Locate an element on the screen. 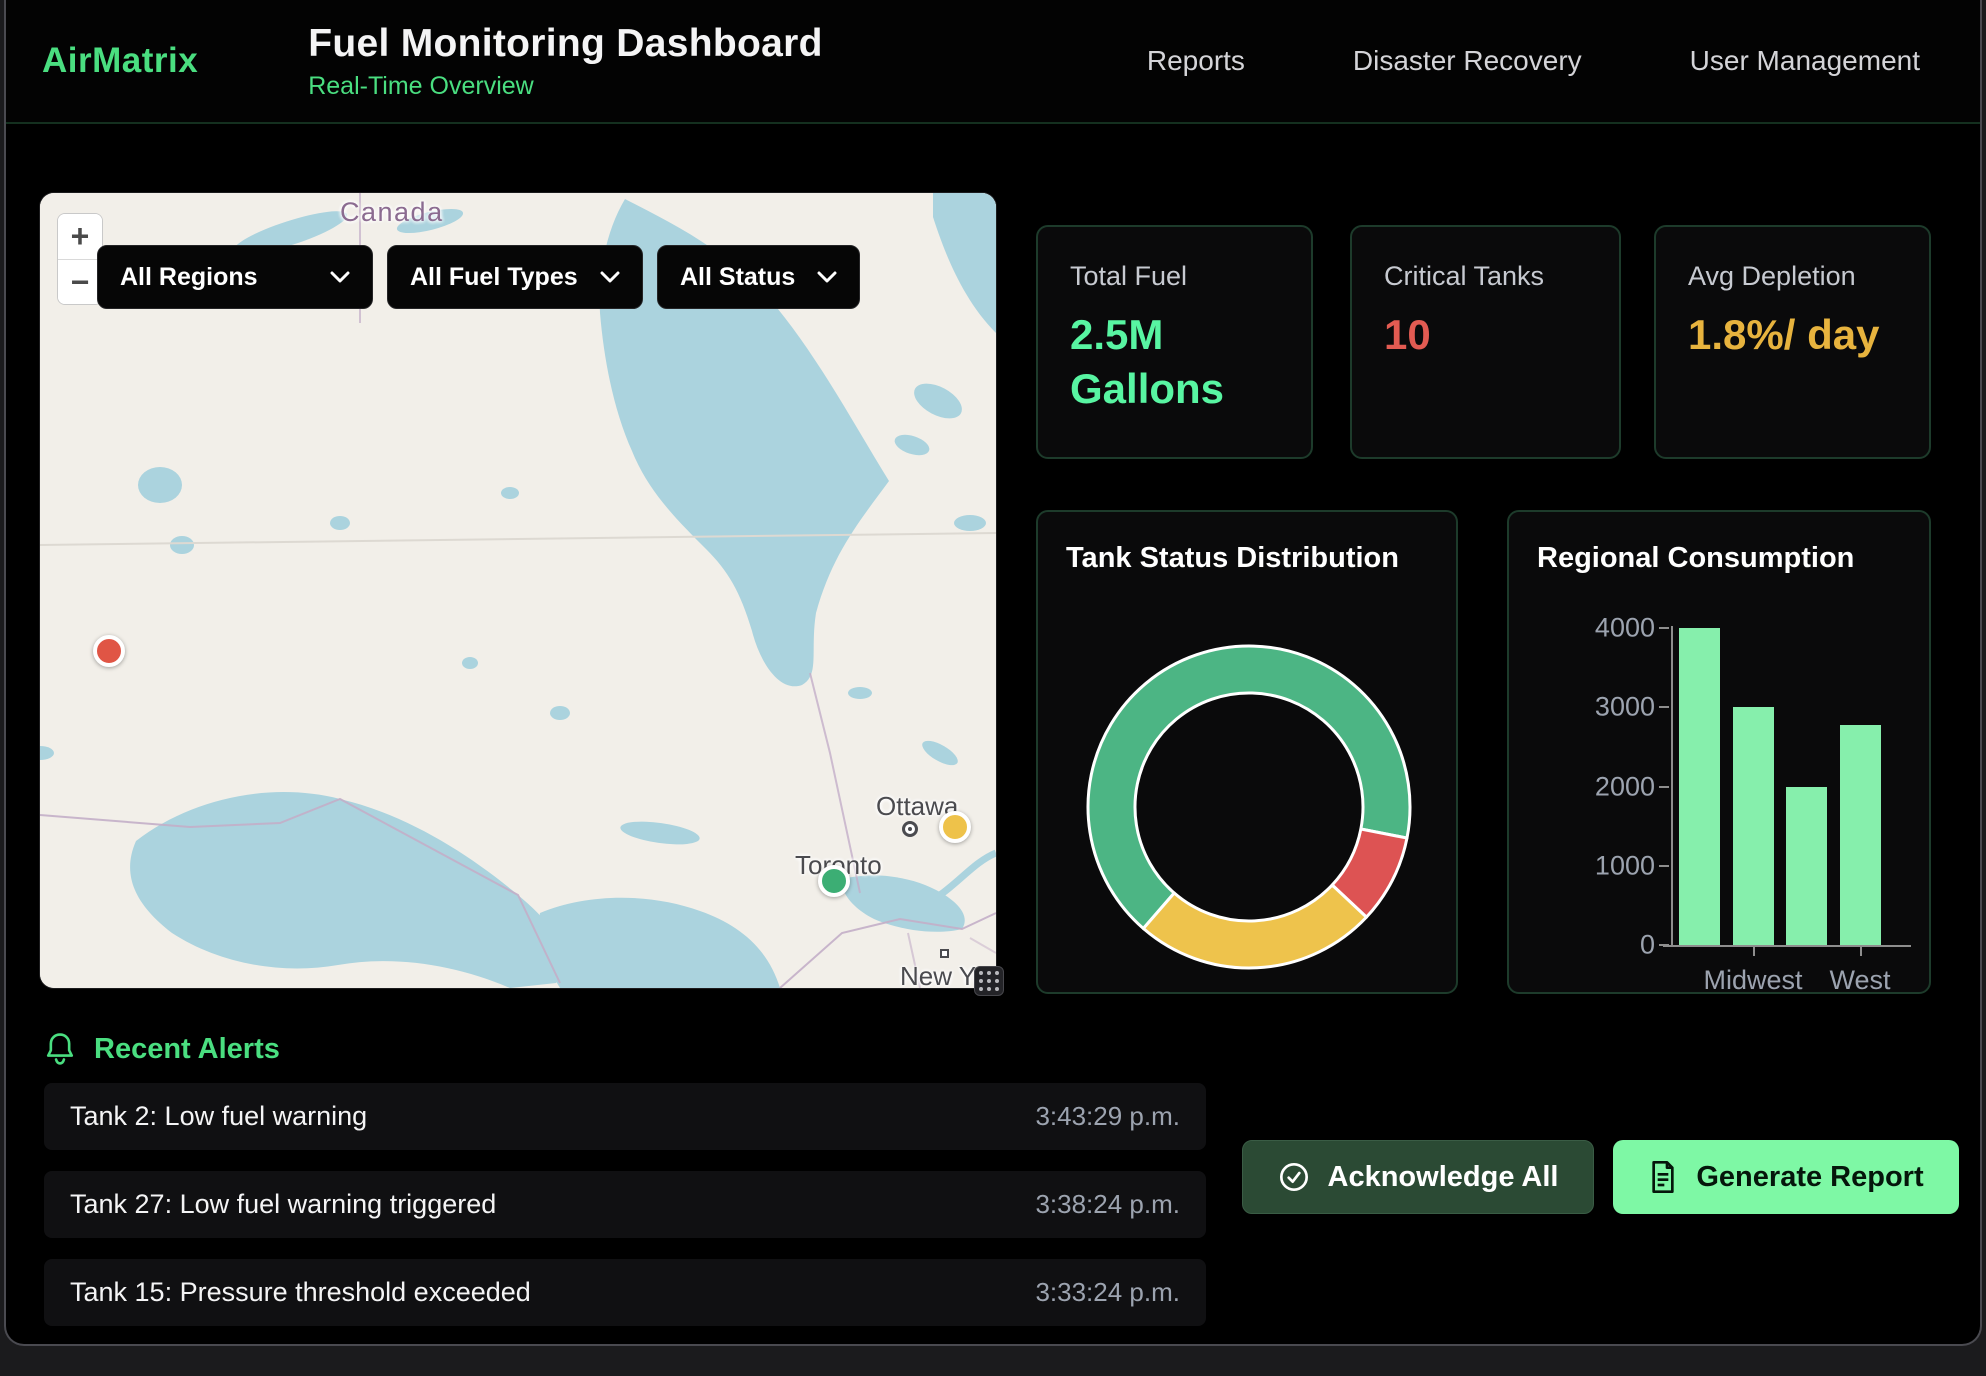 This screenshot has height=1376, width=1986. donut-chart-title: Tank Status Distribution is located at coordinates (1232, 558).